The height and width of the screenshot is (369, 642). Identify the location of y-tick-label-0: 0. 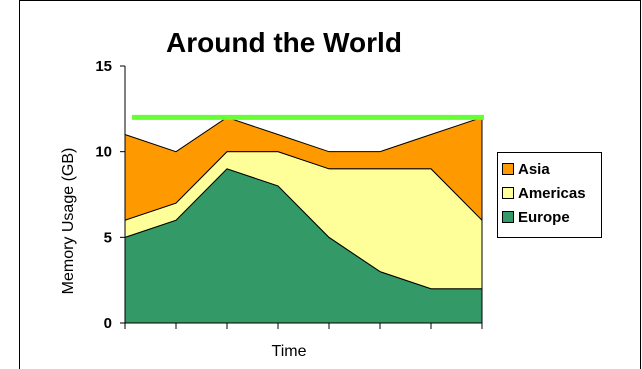
(108, 323).